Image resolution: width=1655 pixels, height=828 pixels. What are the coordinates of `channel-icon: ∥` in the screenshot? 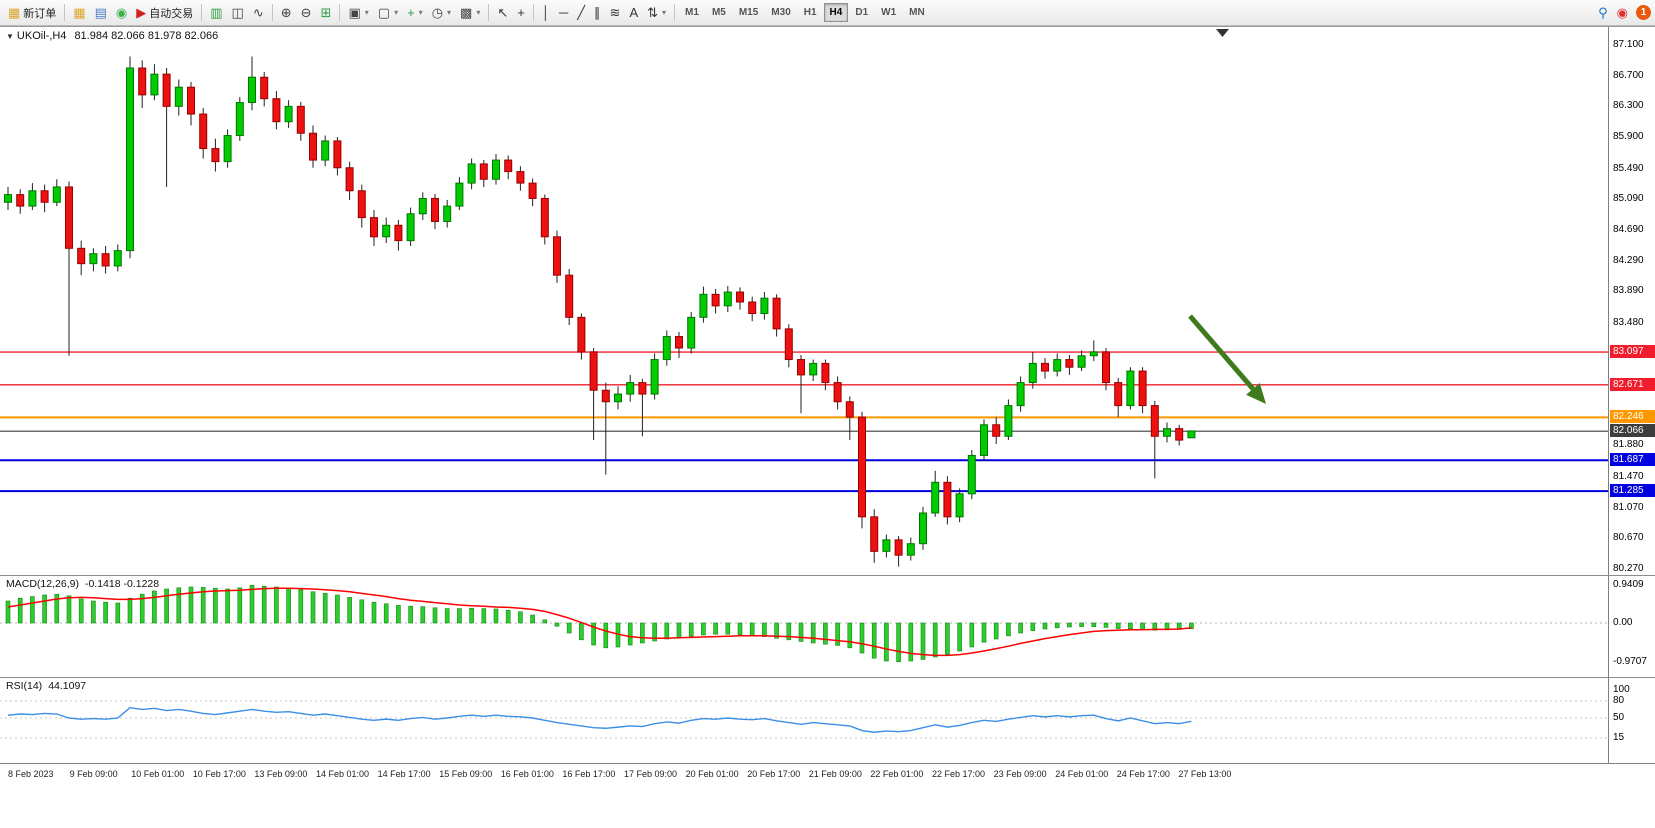 It's located at (597, 12).